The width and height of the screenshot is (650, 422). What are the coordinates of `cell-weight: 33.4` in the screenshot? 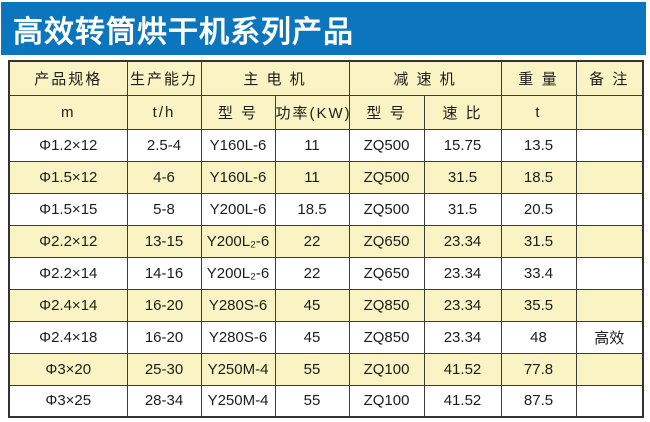 It's located at (538, 273).